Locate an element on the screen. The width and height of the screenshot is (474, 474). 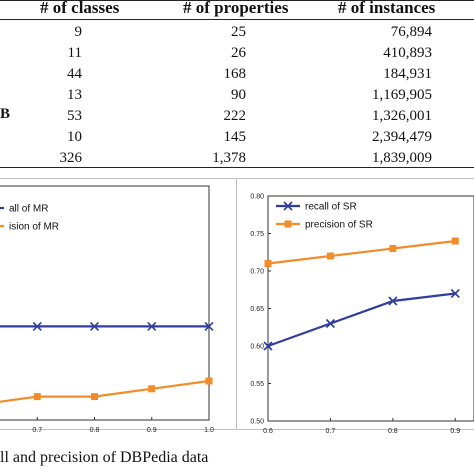
table-cell: 168 is located at coordinates (235, 74).